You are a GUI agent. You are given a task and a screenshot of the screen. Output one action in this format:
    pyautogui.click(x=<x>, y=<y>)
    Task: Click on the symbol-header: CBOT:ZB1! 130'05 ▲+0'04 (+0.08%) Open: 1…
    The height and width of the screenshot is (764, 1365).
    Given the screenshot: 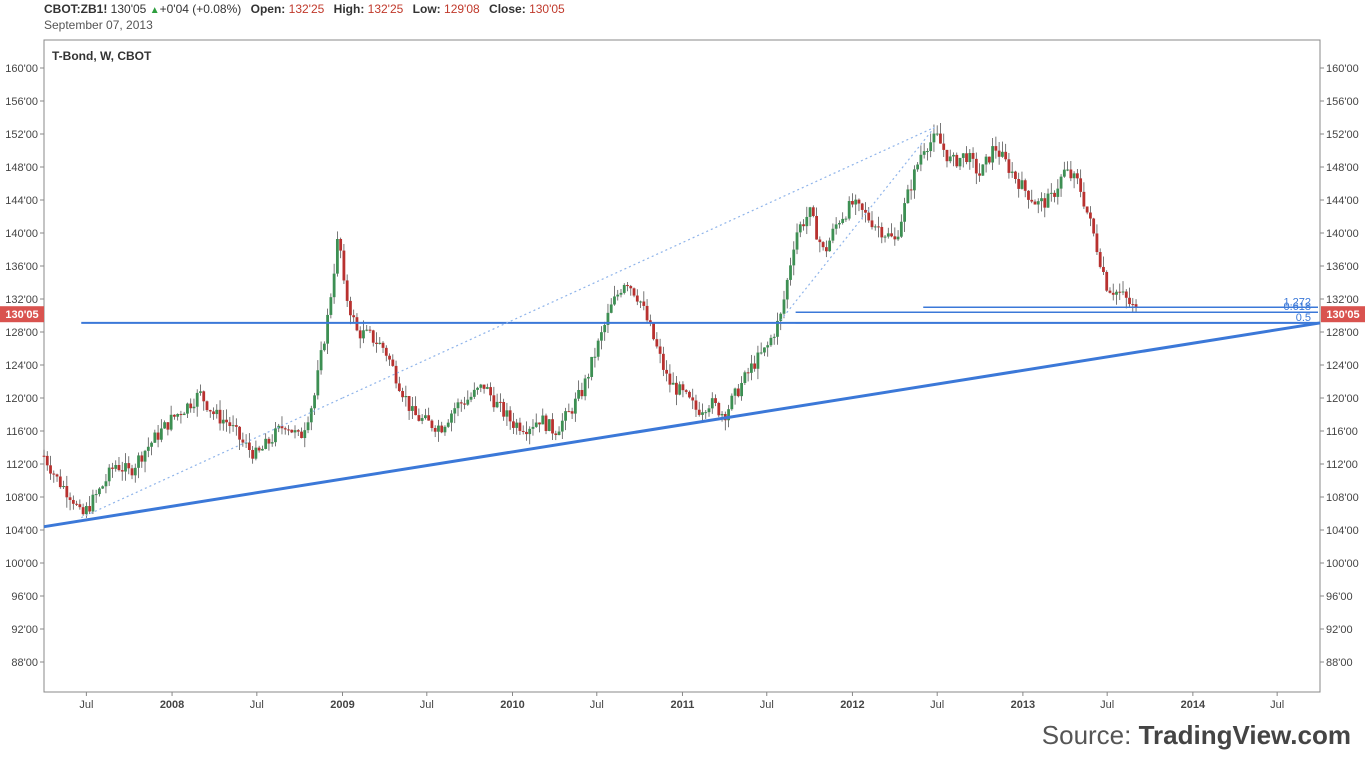 What is the action you would take?
    pyautogui.click(x=304, y=10)
    